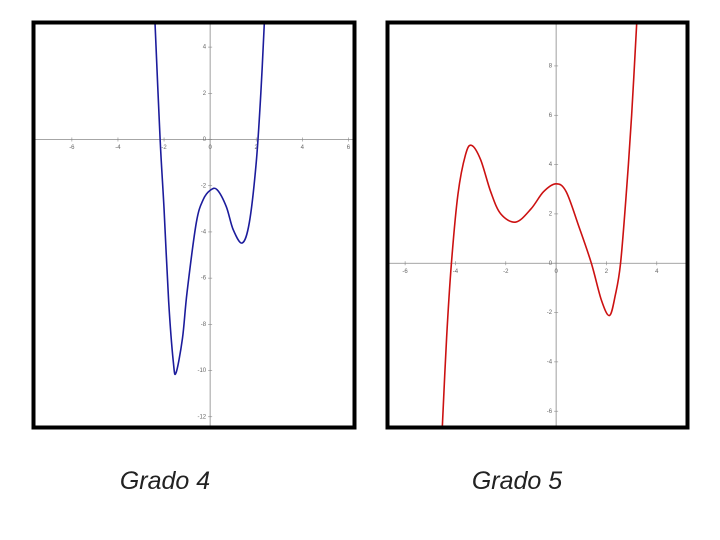  I want to click on y-tick-label: -12, so click(201, 417).